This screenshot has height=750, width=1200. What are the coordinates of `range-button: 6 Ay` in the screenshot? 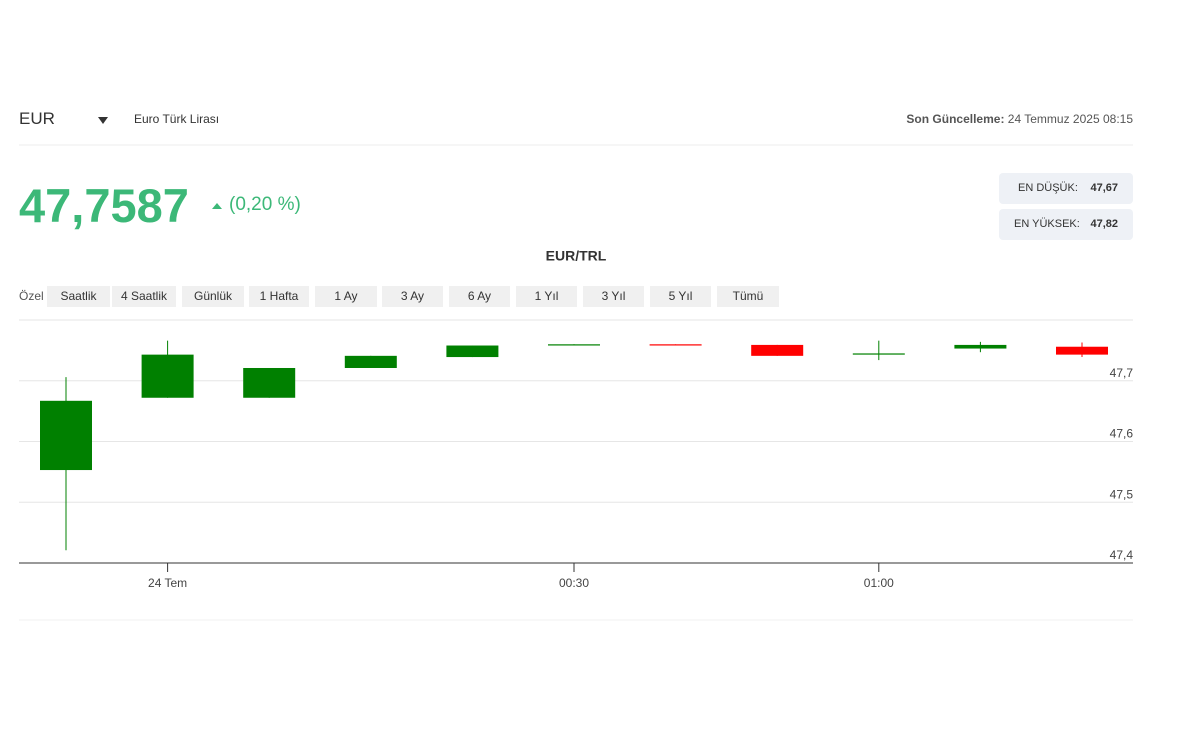 It's located at (479, 296).